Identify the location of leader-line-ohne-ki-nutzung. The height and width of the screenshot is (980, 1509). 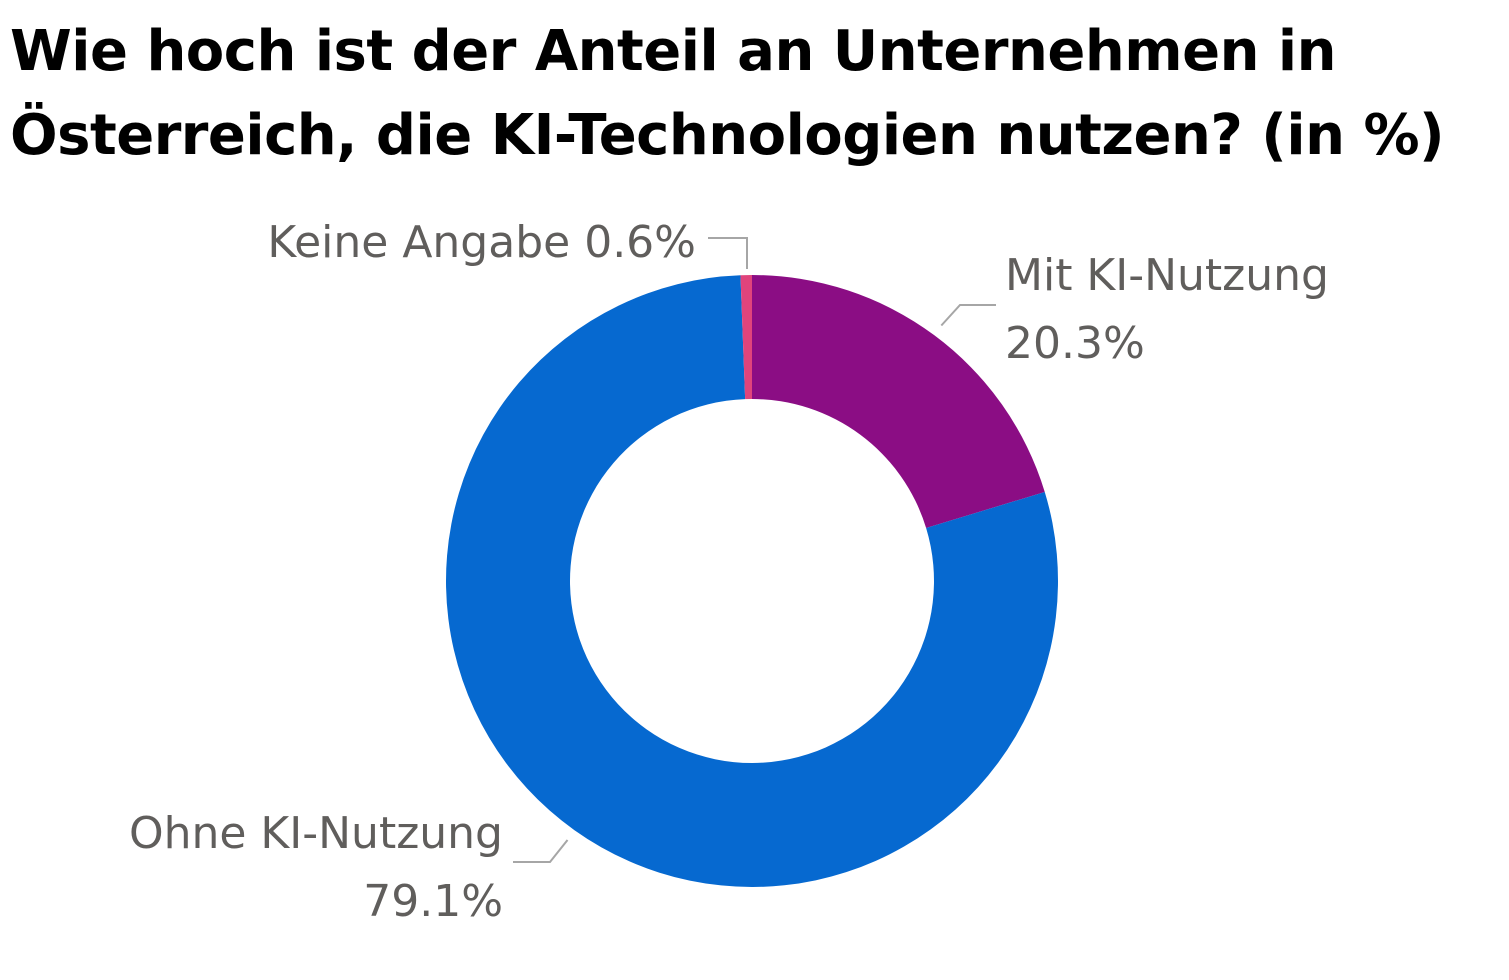
(541, 851).